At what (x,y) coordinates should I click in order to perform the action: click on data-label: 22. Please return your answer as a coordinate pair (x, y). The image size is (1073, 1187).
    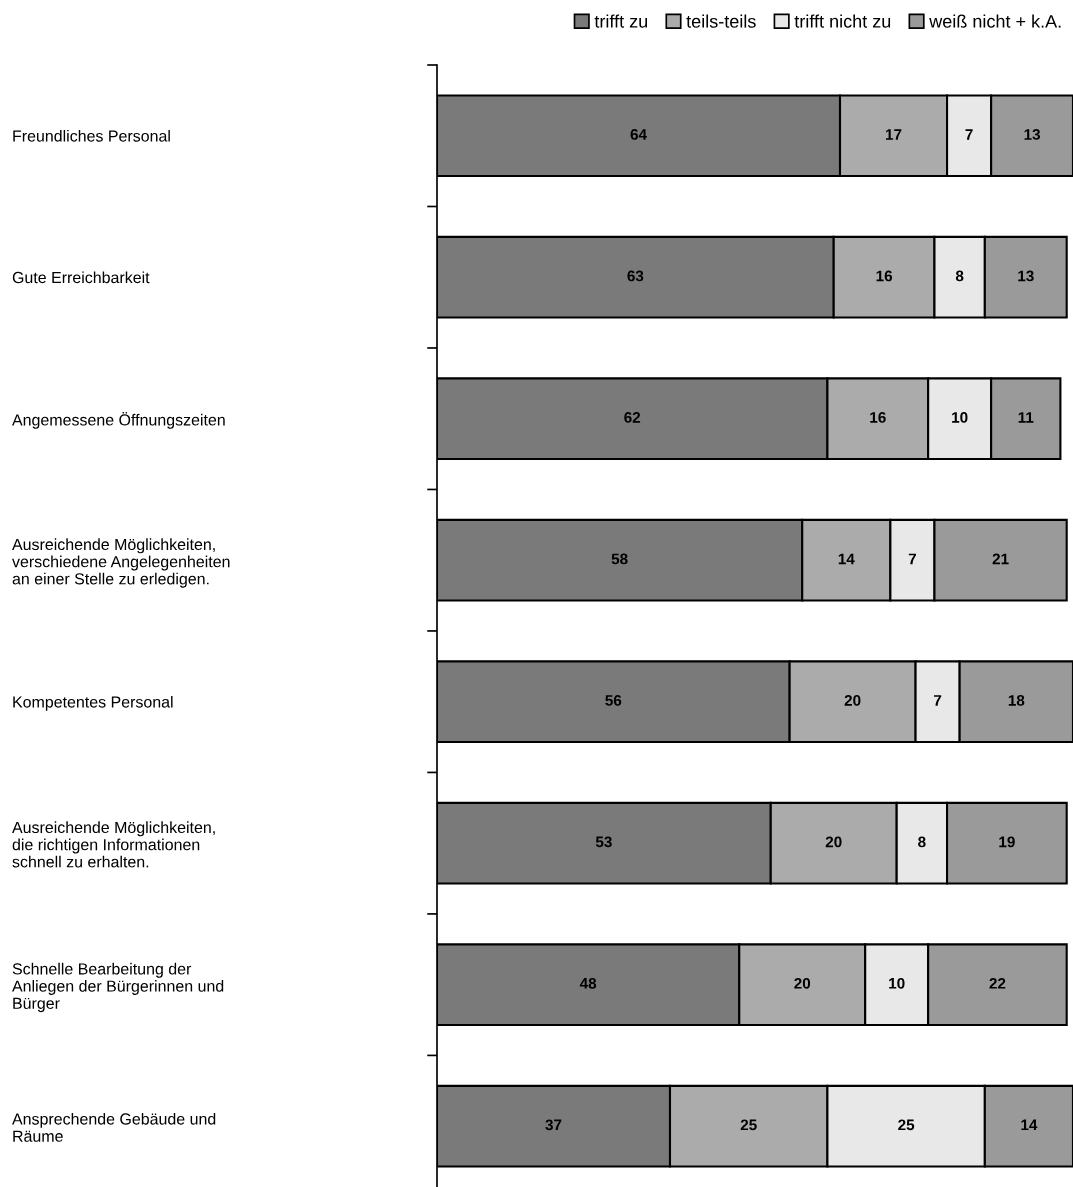
    Looking at the image, I should click on (997, 983).